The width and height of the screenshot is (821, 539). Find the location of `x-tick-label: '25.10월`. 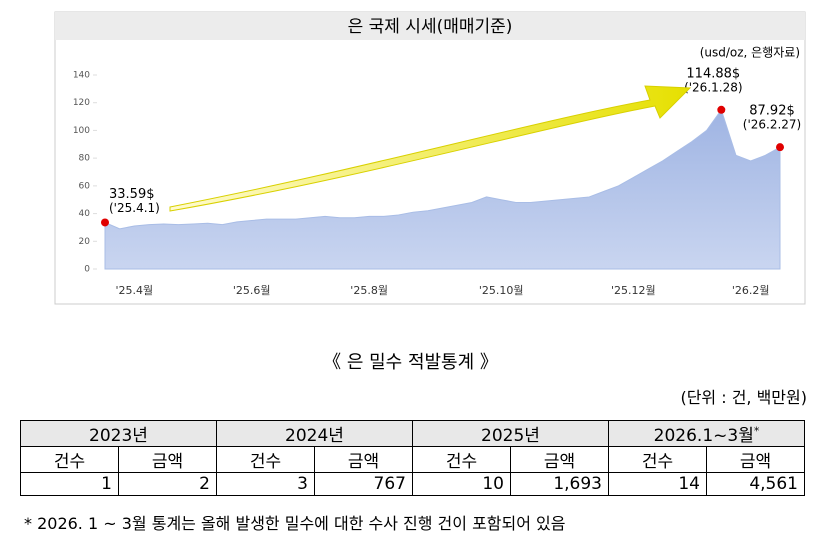

x-tick-label: '25.10월 is located at coordinates (501, 290).